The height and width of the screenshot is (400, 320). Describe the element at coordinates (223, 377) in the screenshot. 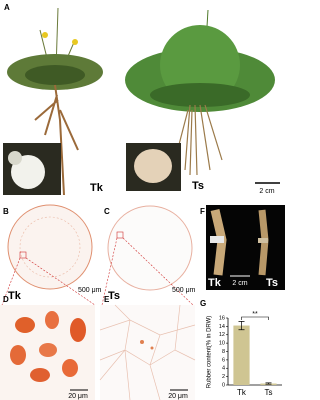

I see `y-tick-label: 2` at that location.